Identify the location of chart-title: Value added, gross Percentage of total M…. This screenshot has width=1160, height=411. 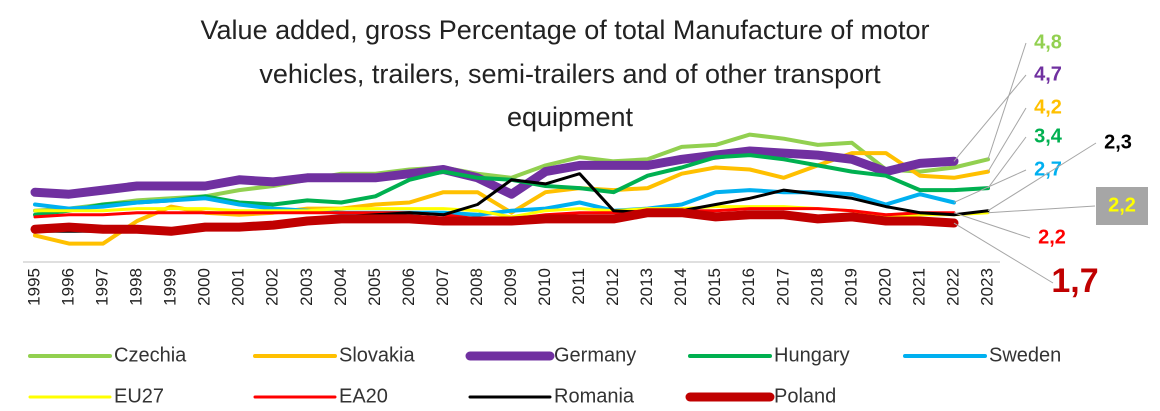
(565, 30).